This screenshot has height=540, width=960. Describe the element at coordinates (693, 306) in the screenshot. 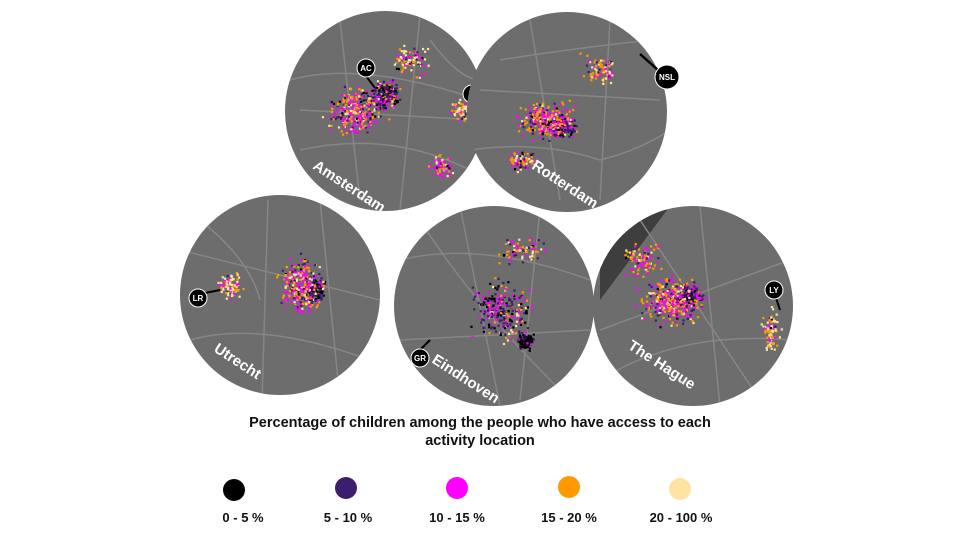

I see `map-the-hague: The Hague LY` at that location.